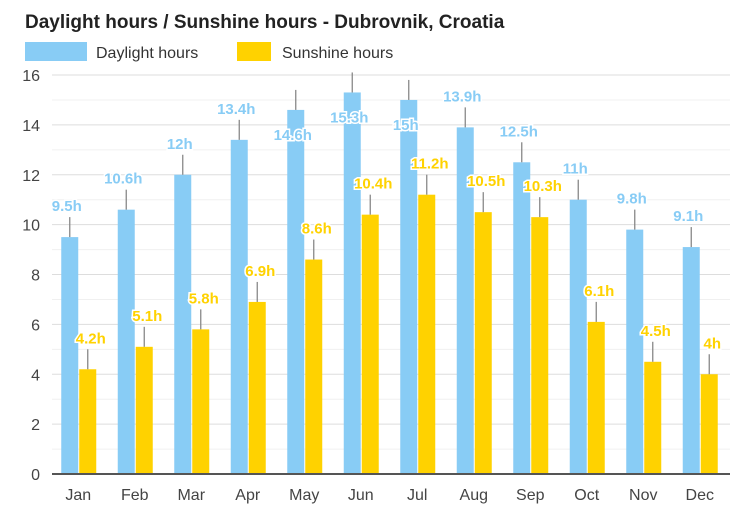 The image size is (744, 521). What do you see at coordinates (406, 125) in the screenshot?
I see `data-label: 15h` at bounding box center [406, 125].